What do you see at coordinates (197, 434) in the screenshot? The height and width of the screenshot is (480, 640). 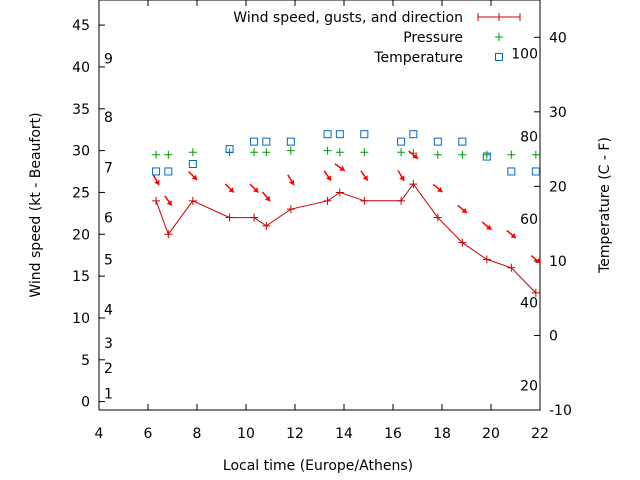 I see `x-tick-label: 8` at bounding box center [197, 434].